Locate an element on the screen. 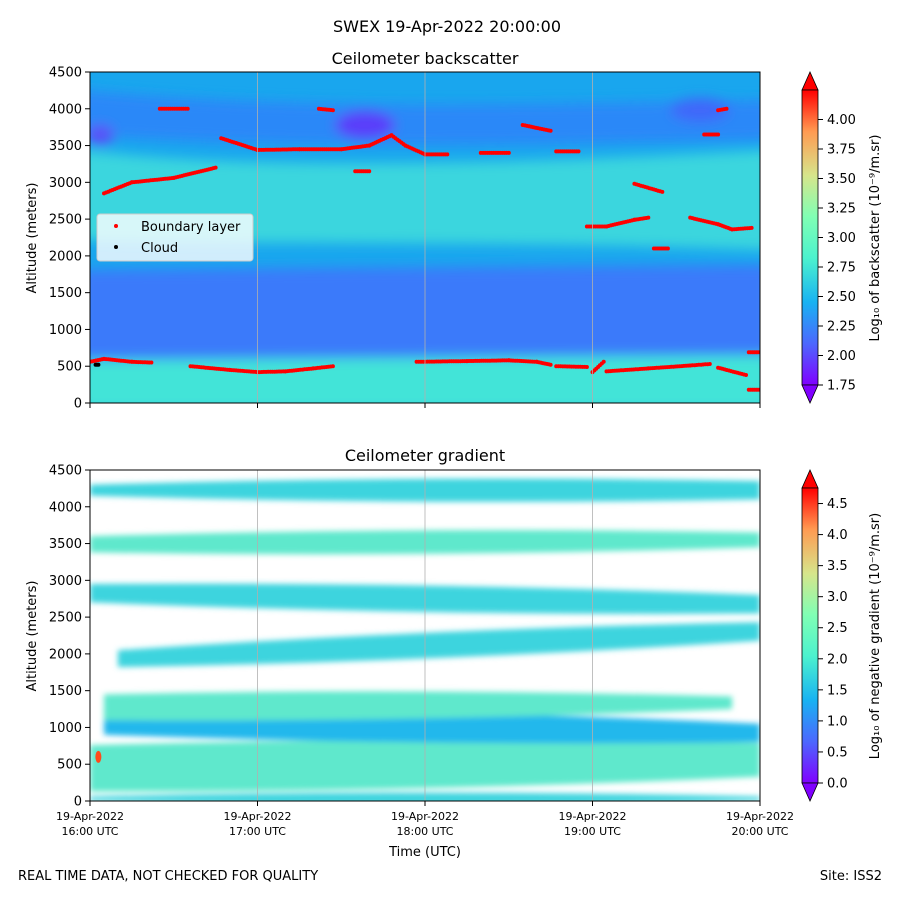 This screenshot has height=900, width=900. colorbar-tick-label: 0.5 is located at coordinates (837, 752).